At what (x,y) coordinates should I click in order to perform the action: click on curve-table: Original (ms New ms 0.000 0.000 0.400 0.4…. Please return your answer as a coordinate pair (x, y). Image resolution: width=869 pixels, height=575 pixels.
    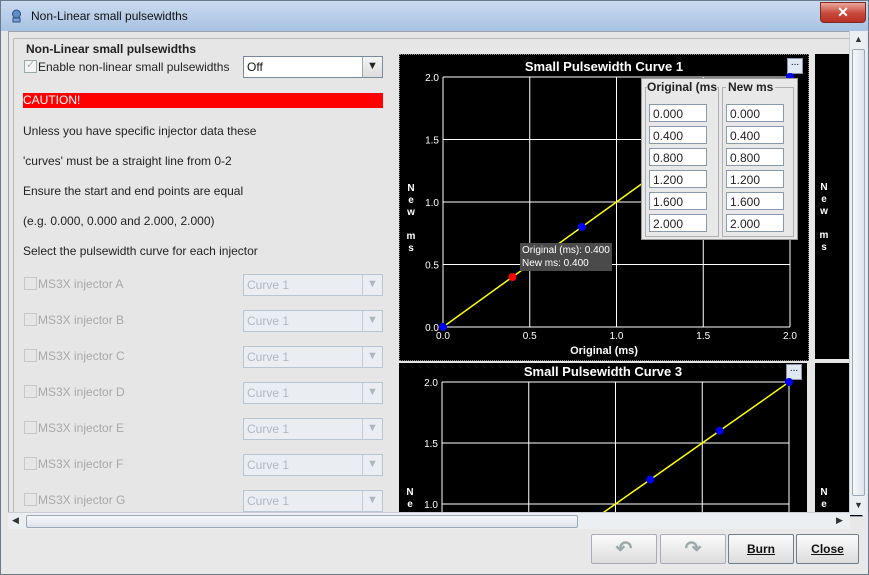
    Looking at the image, I should click on (719, 159).